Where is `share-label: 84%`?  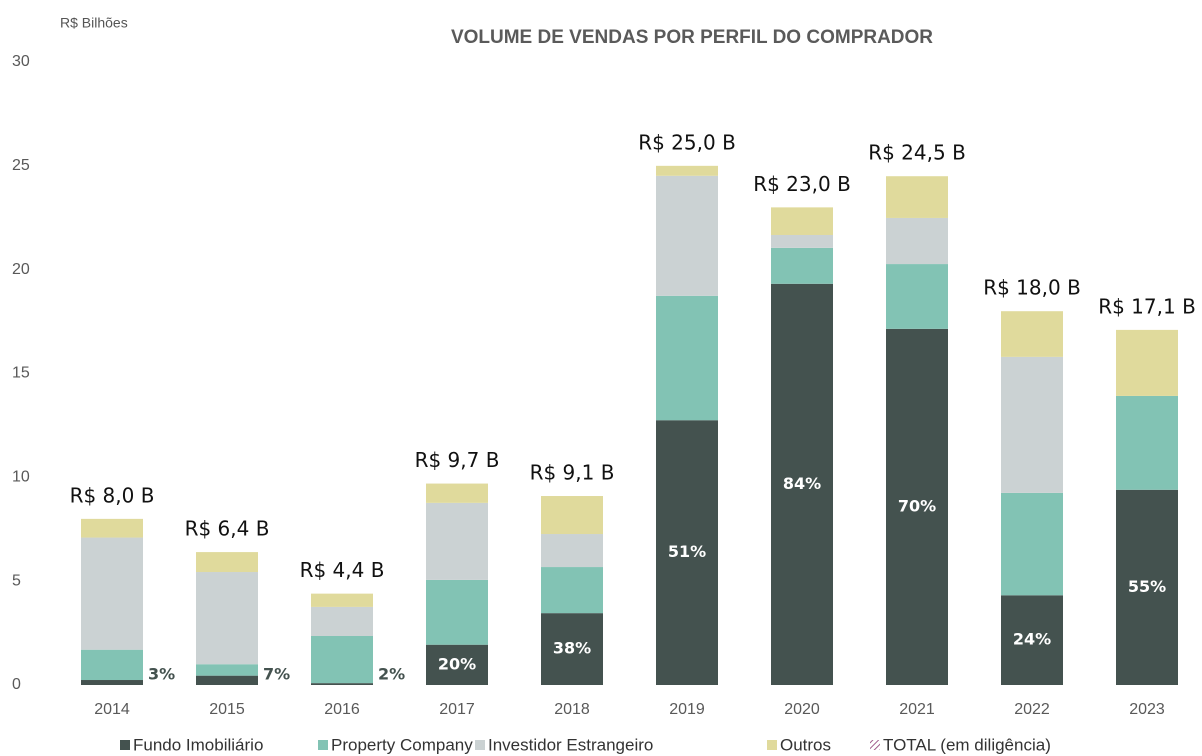
share-label: 84% is located at coordinates (802, 483).